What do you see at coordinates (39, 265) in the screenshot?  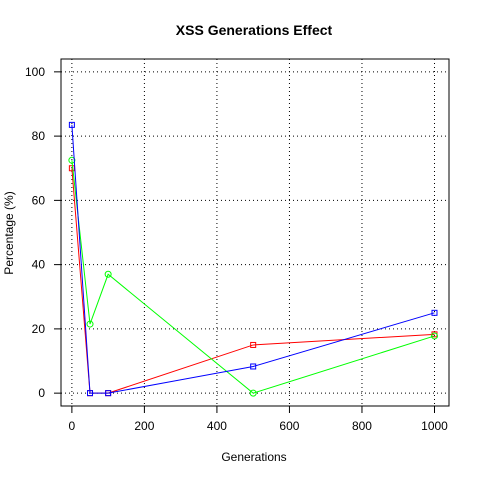 I see `y-tick-label-2: 40` at bounding box center [39, 265].